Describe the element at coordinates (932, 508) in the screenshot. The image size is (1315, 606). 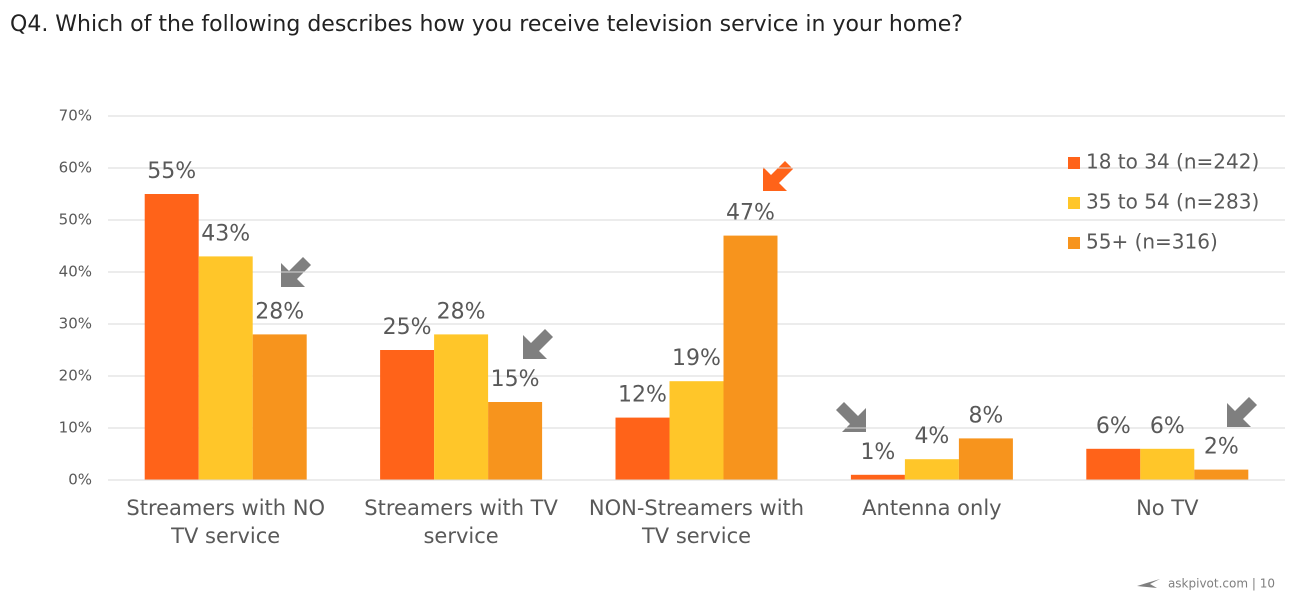
I see `x-tick-label: Antenna only` at that location.